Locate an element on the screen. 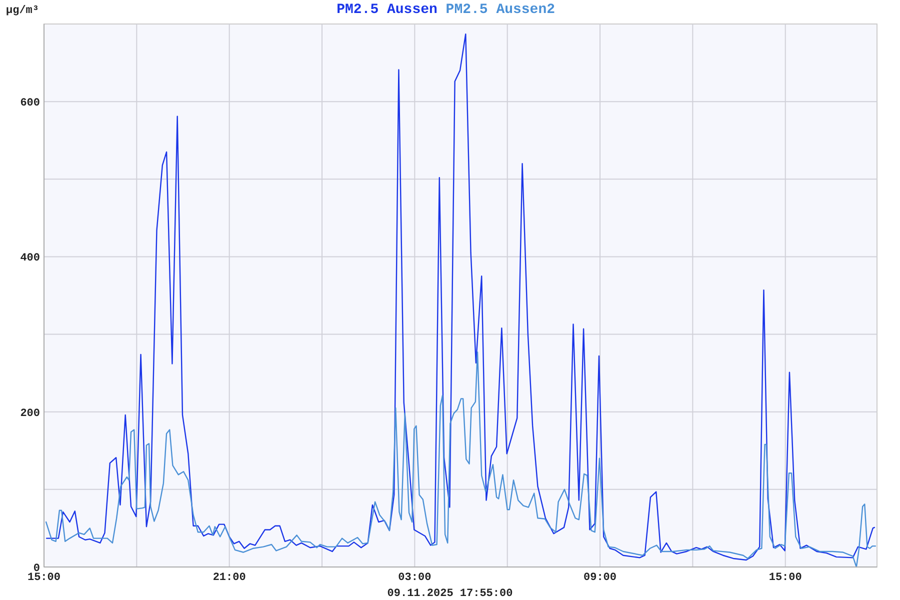 This screenshot has height=600, width=900. text: PM2.5 Aussen2 is located at coordinates (501, 10).